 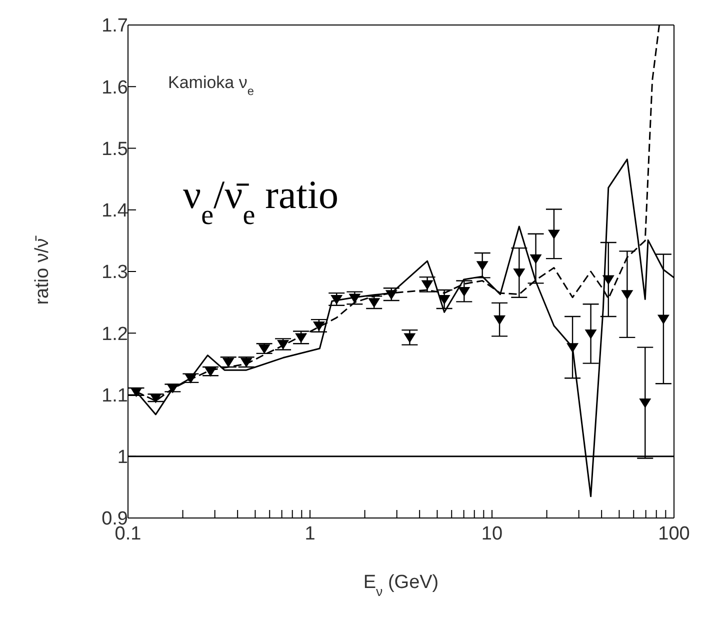 I want to click on y-tick-label: 1.2, so click(x=115, y=334).